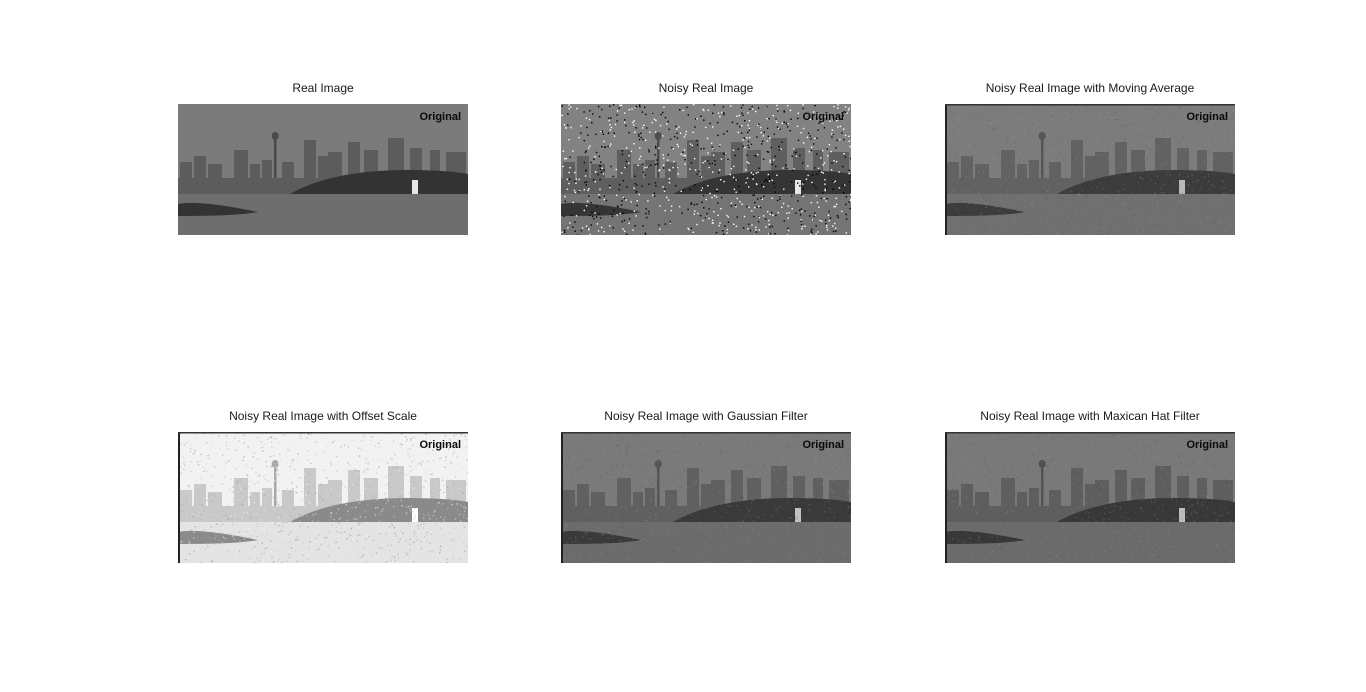 The image size is (1366, 692). I want to click on panel-title: Noisy Real Image with Gaussian Filter, so click(706, 416).